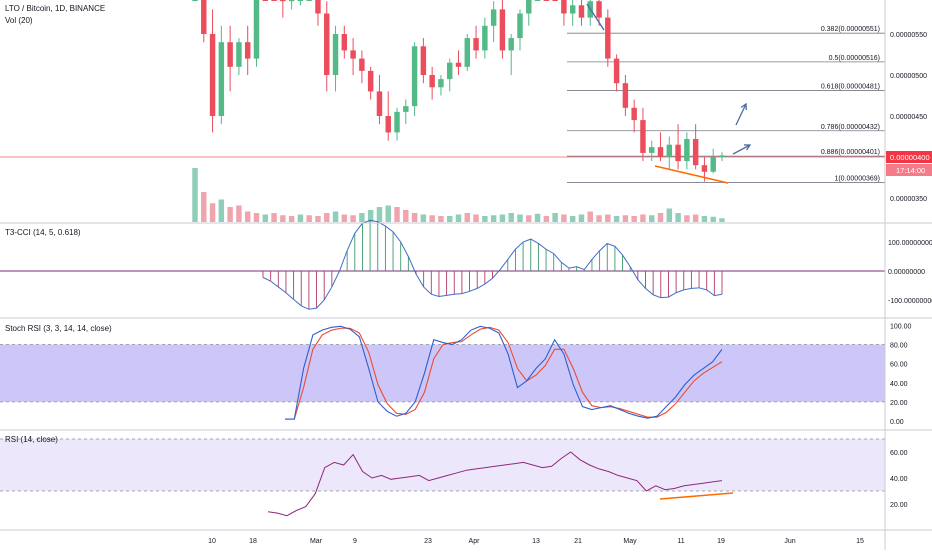  What do you see at coordinates (43, 232) in the screenshot?
I see `t3-cci-legend: T3-CCI (14, 5, 0.618)` at bounding box center [43, 232].